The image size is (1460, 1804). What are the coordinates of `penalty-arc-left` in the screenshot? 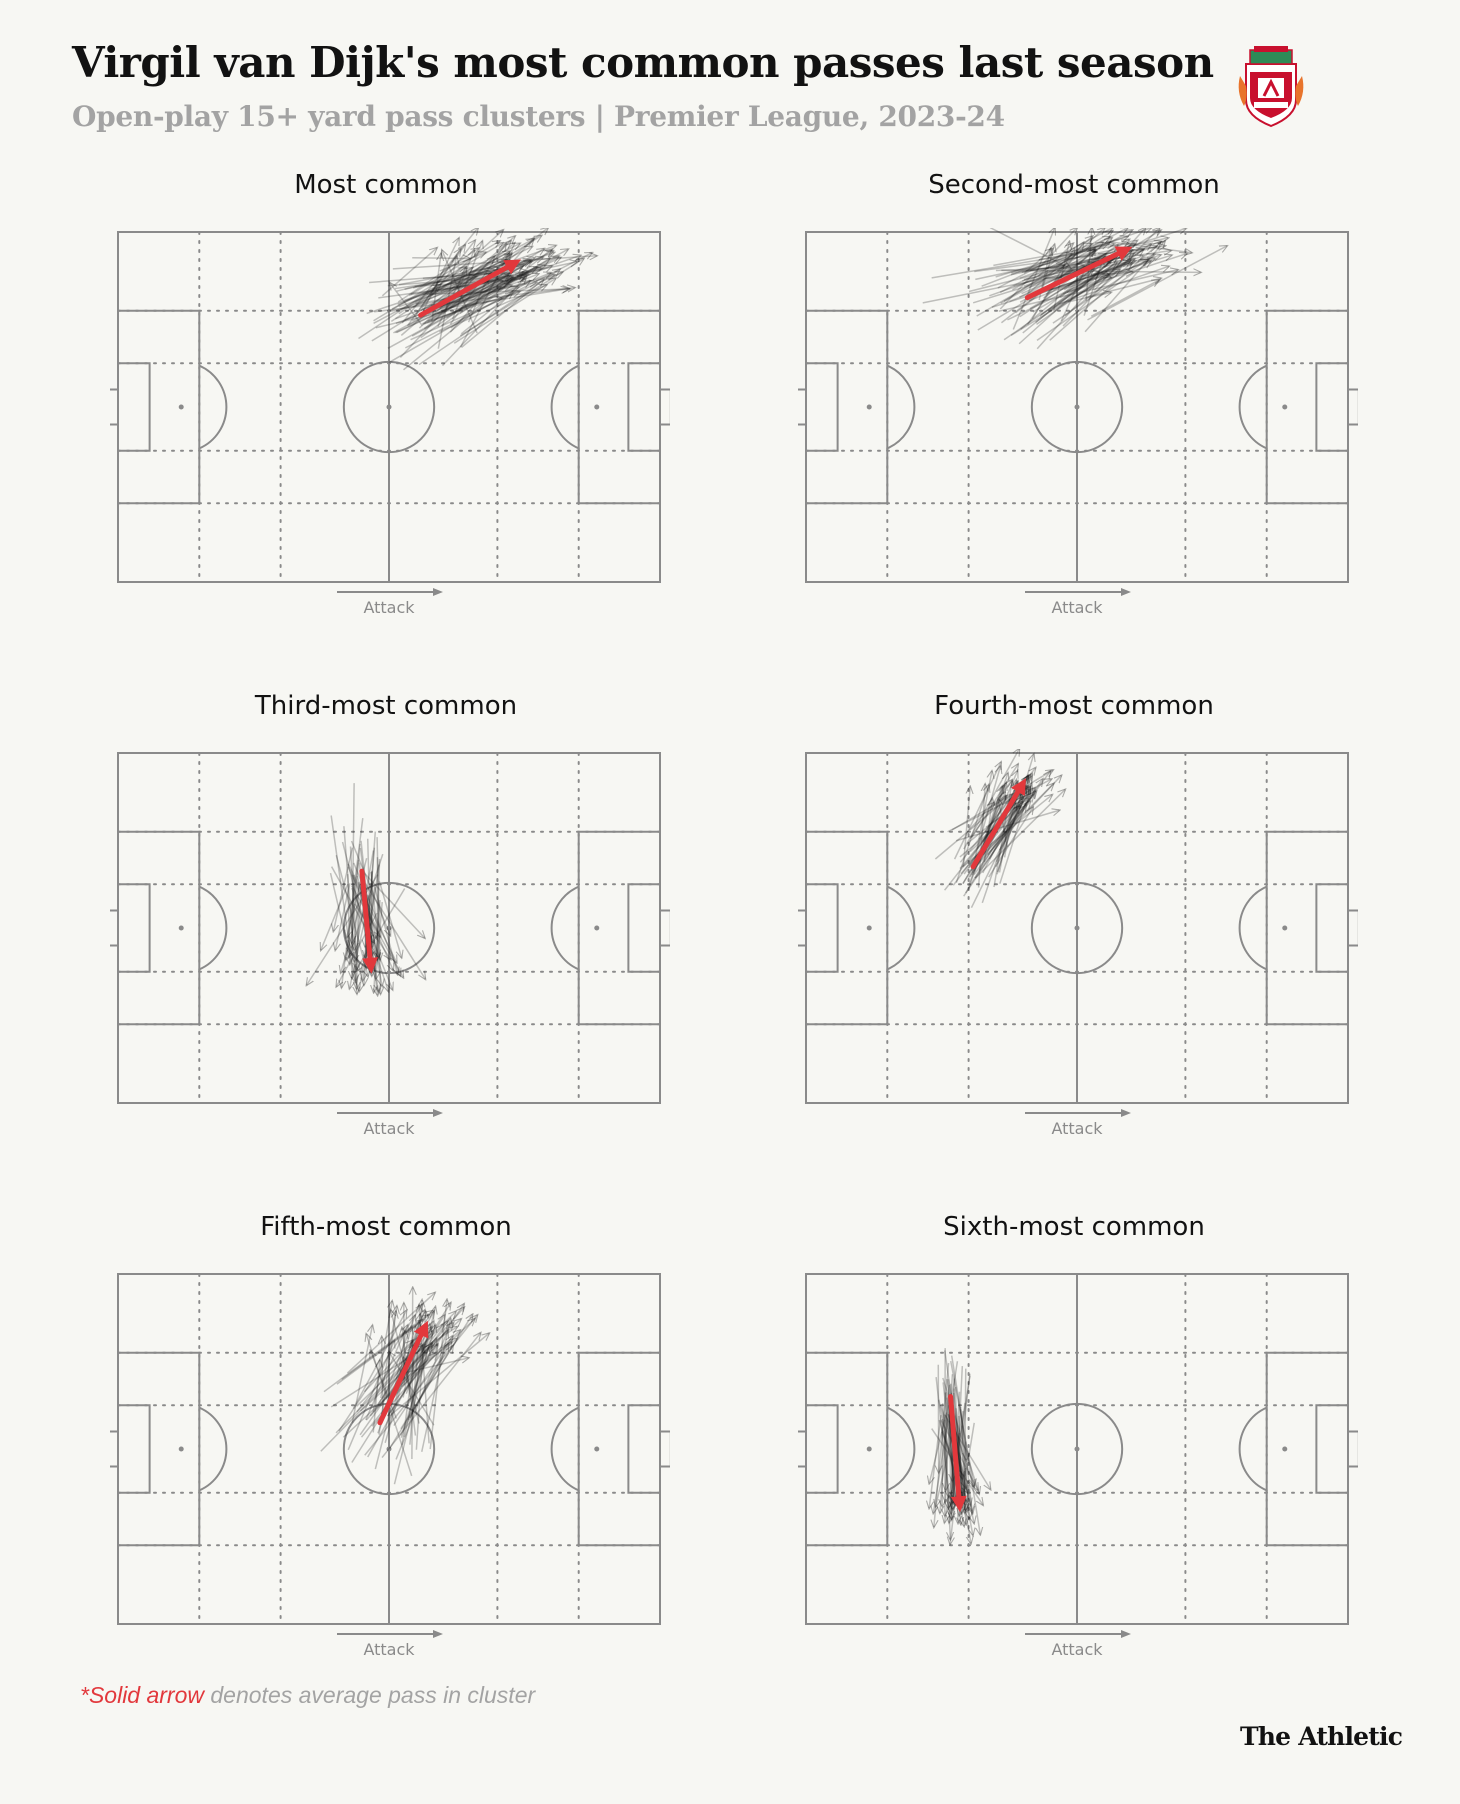 It's located at (213, 407).